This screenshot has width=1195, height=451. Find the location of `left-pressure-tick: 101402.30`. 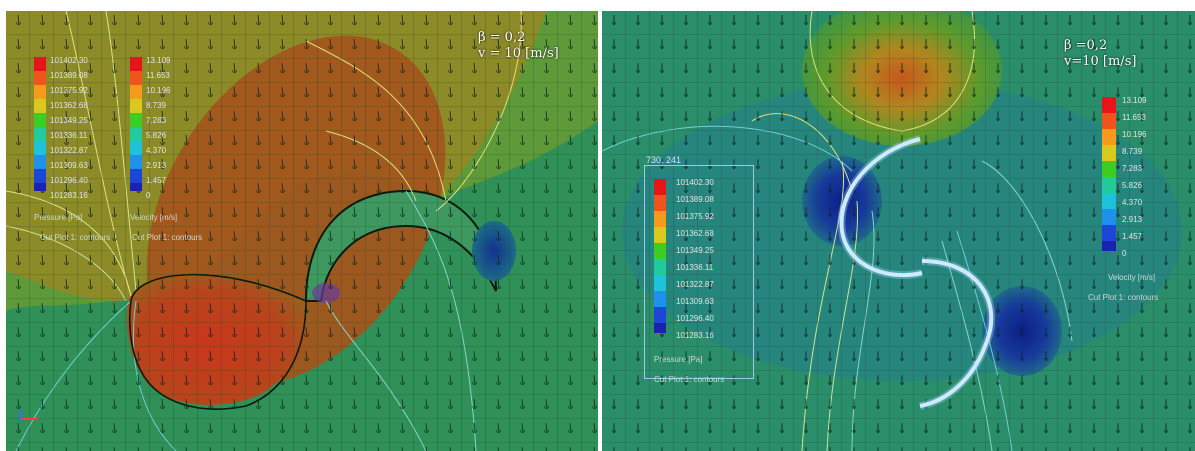

left-pressure-tick: 101402.30 is located at coordinates (69, 60).